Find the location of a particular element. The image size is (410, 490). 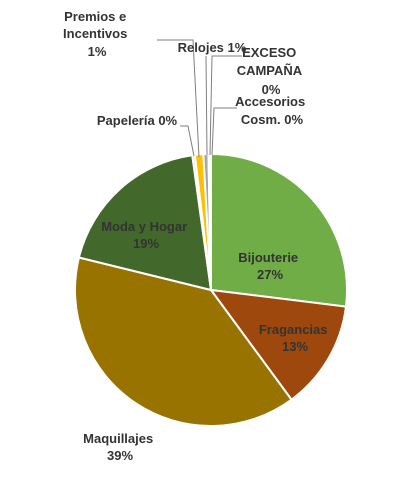

label-bijouterie: Bijouterie 27% is located at coordinates (270, 266).